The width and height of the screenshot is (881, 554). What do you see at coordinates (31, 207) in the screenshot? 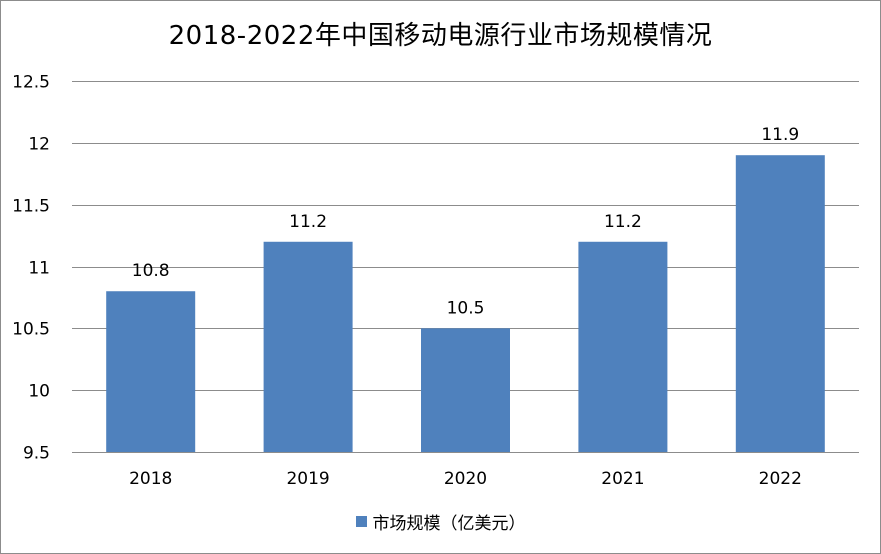
I see `y-tick-label: 11.5` at bounding box center [31, 207].